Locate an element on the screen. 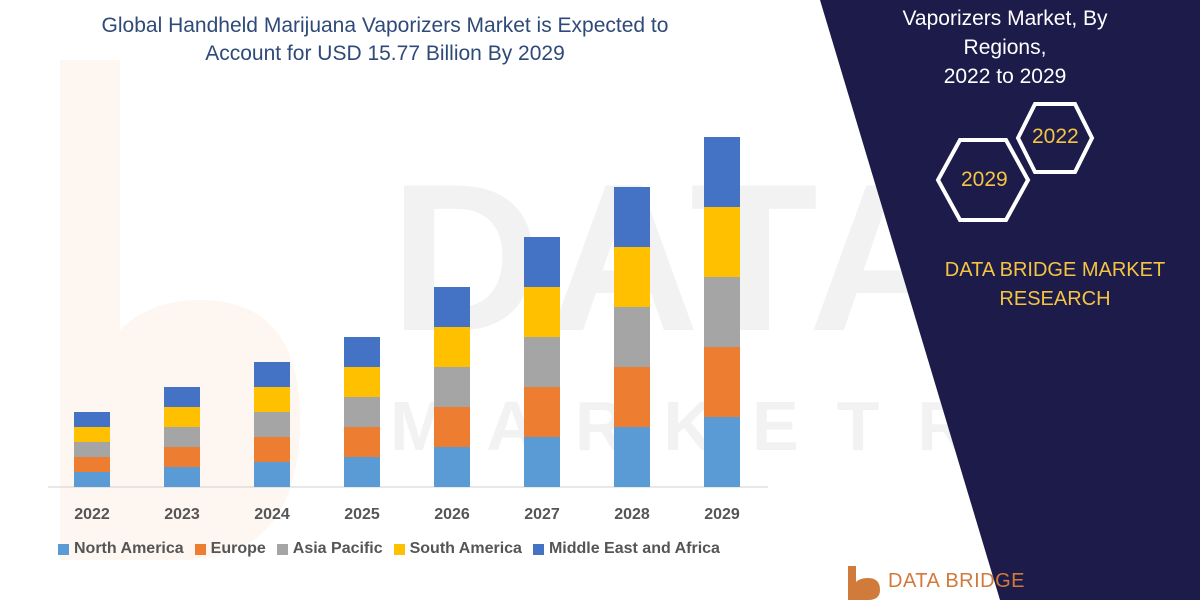 This screenshot has height=600, width=1200. legend-label: Asia Pacific is located at coordinates (337, 548).